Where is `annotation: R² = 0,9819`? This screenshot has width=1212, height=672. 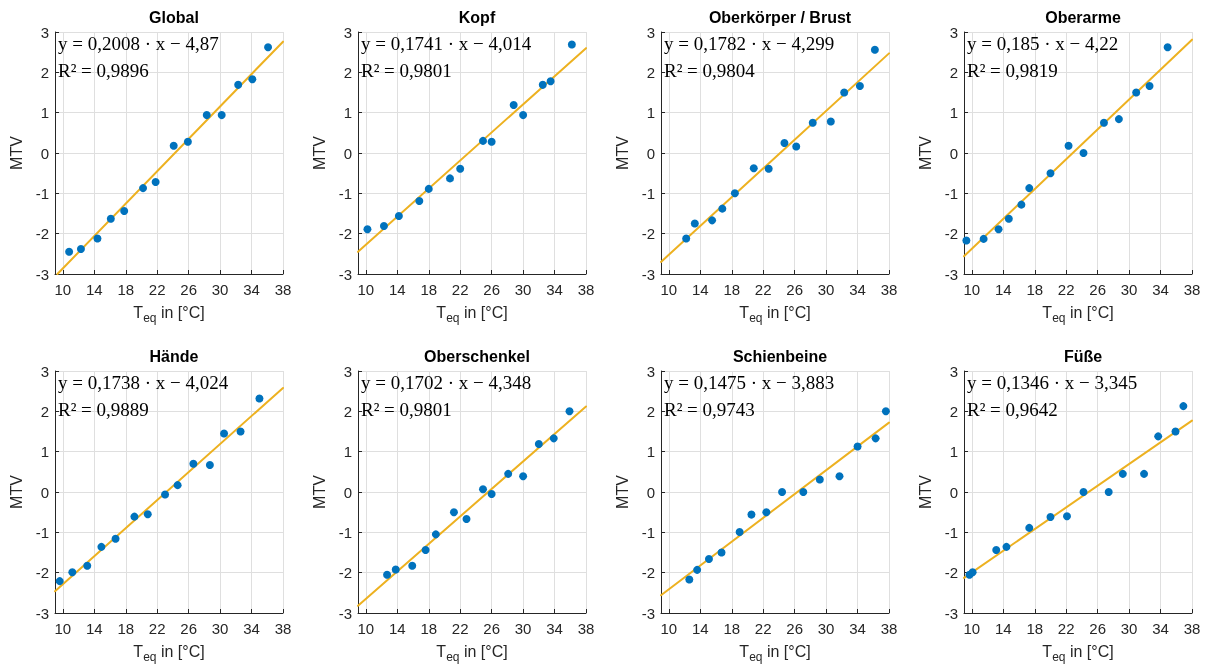 annotation: R² = 0,9819 is located at coordinates (1012, 70).